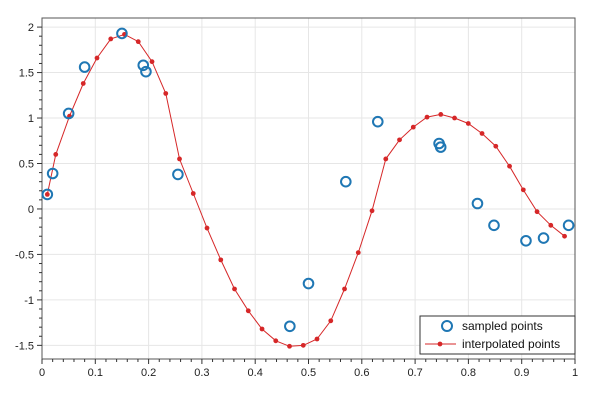 The width and height of the screenshot is (600, 400). What do you see at coordinates (308, 373) in the screenshot?
I see `x-tick-label: 0.5` at bounding box center [308, 373].